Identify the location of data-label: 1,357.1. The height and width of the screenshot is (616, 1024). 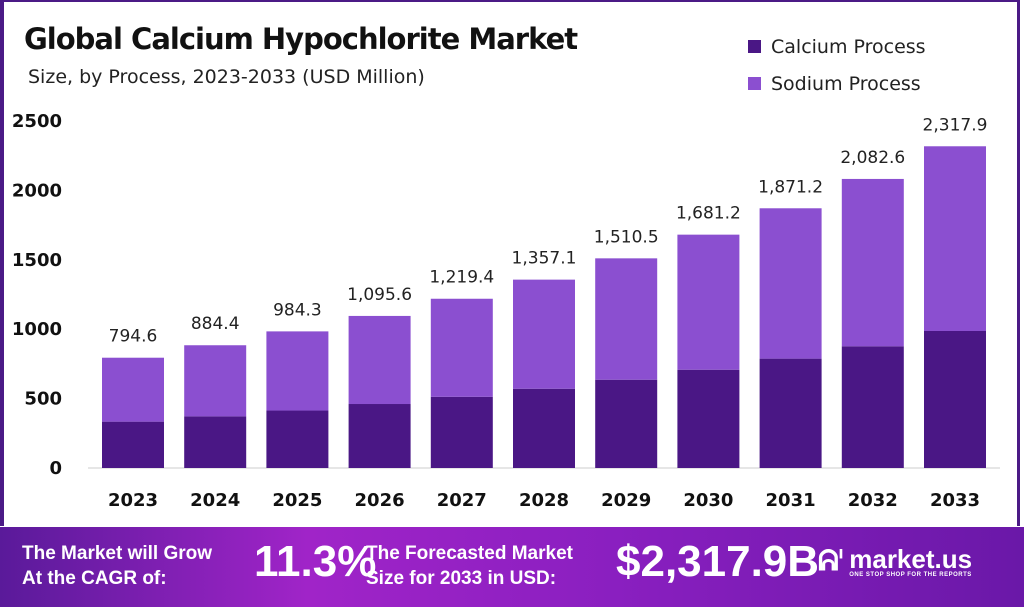
(544, 259).